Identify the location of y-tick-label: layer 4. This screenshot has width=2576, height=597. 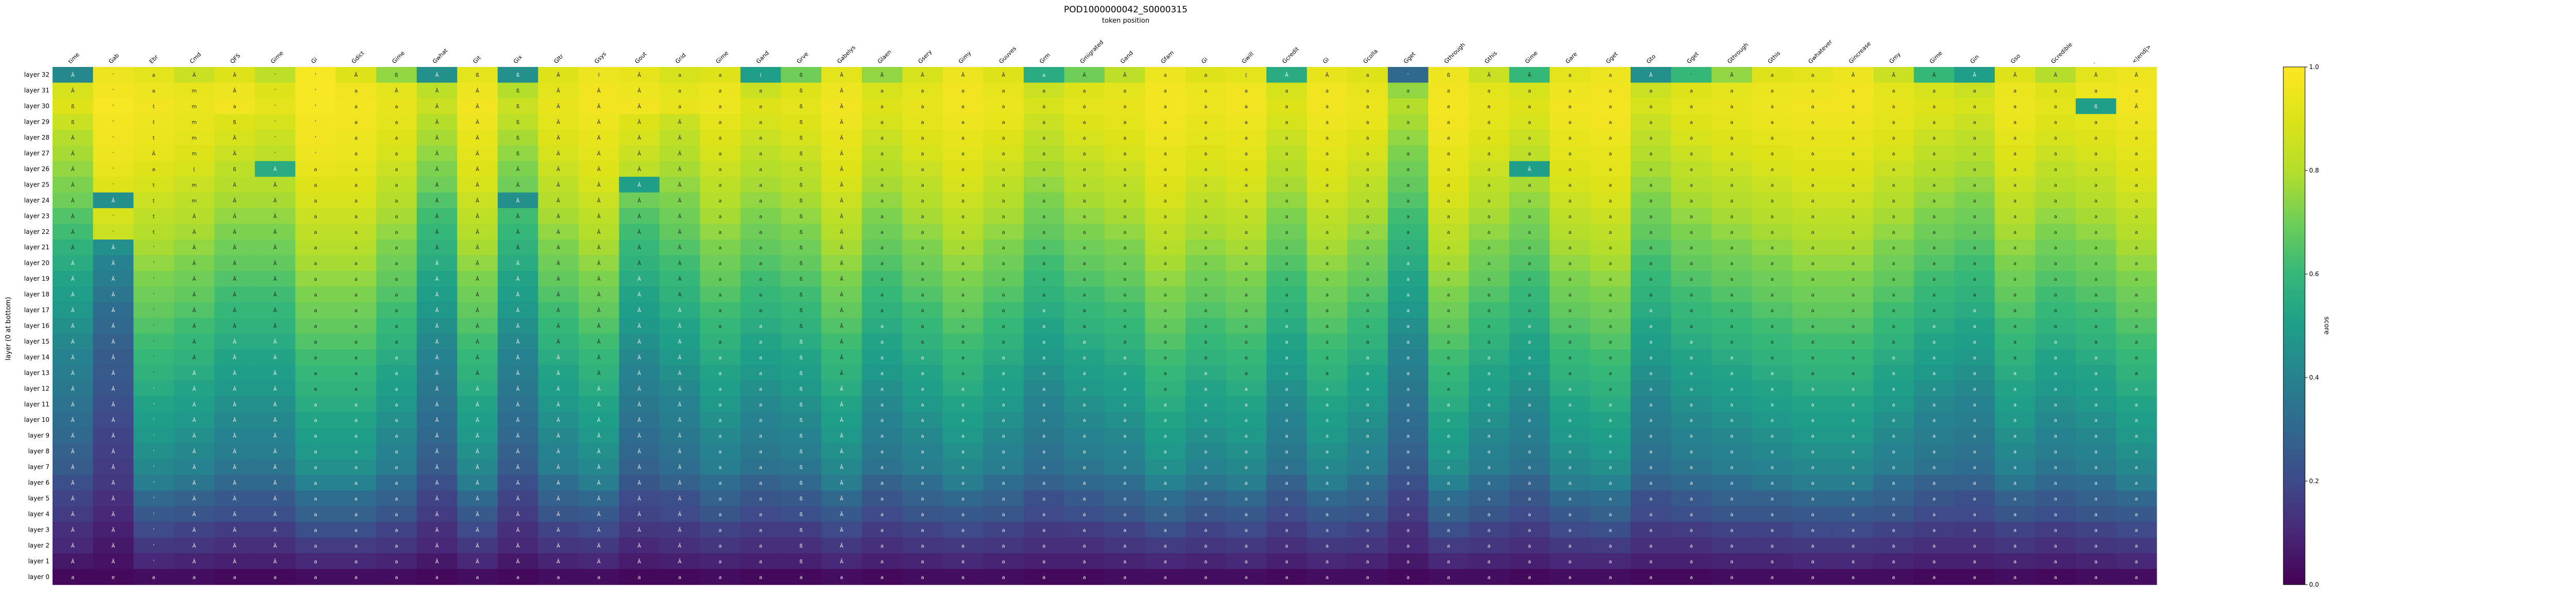
(38, 514).